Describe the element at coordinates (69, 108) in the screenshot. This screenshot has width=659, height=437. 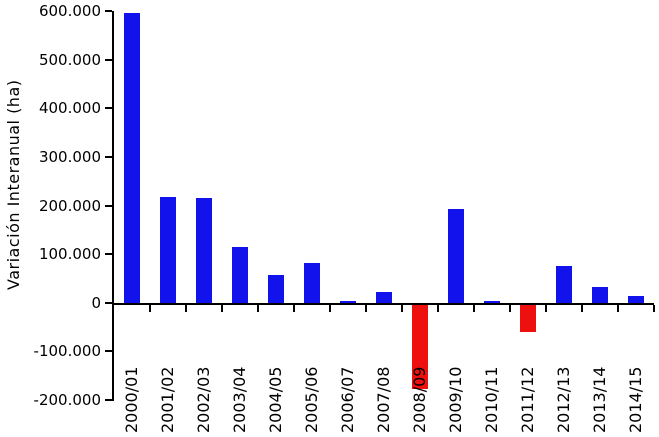
I see `y-axis-tick-label: 400.000` at that location.